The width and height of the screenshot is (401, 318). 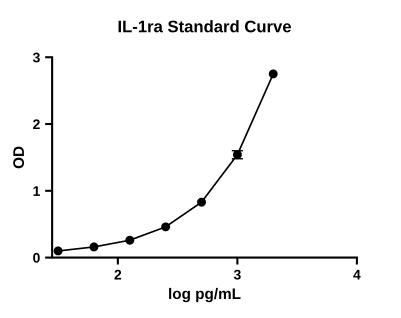 What do you see at coordinates (18, 157) in the screenshot?
I see `y-axis-title: OD` at bounding box center [18, 157].